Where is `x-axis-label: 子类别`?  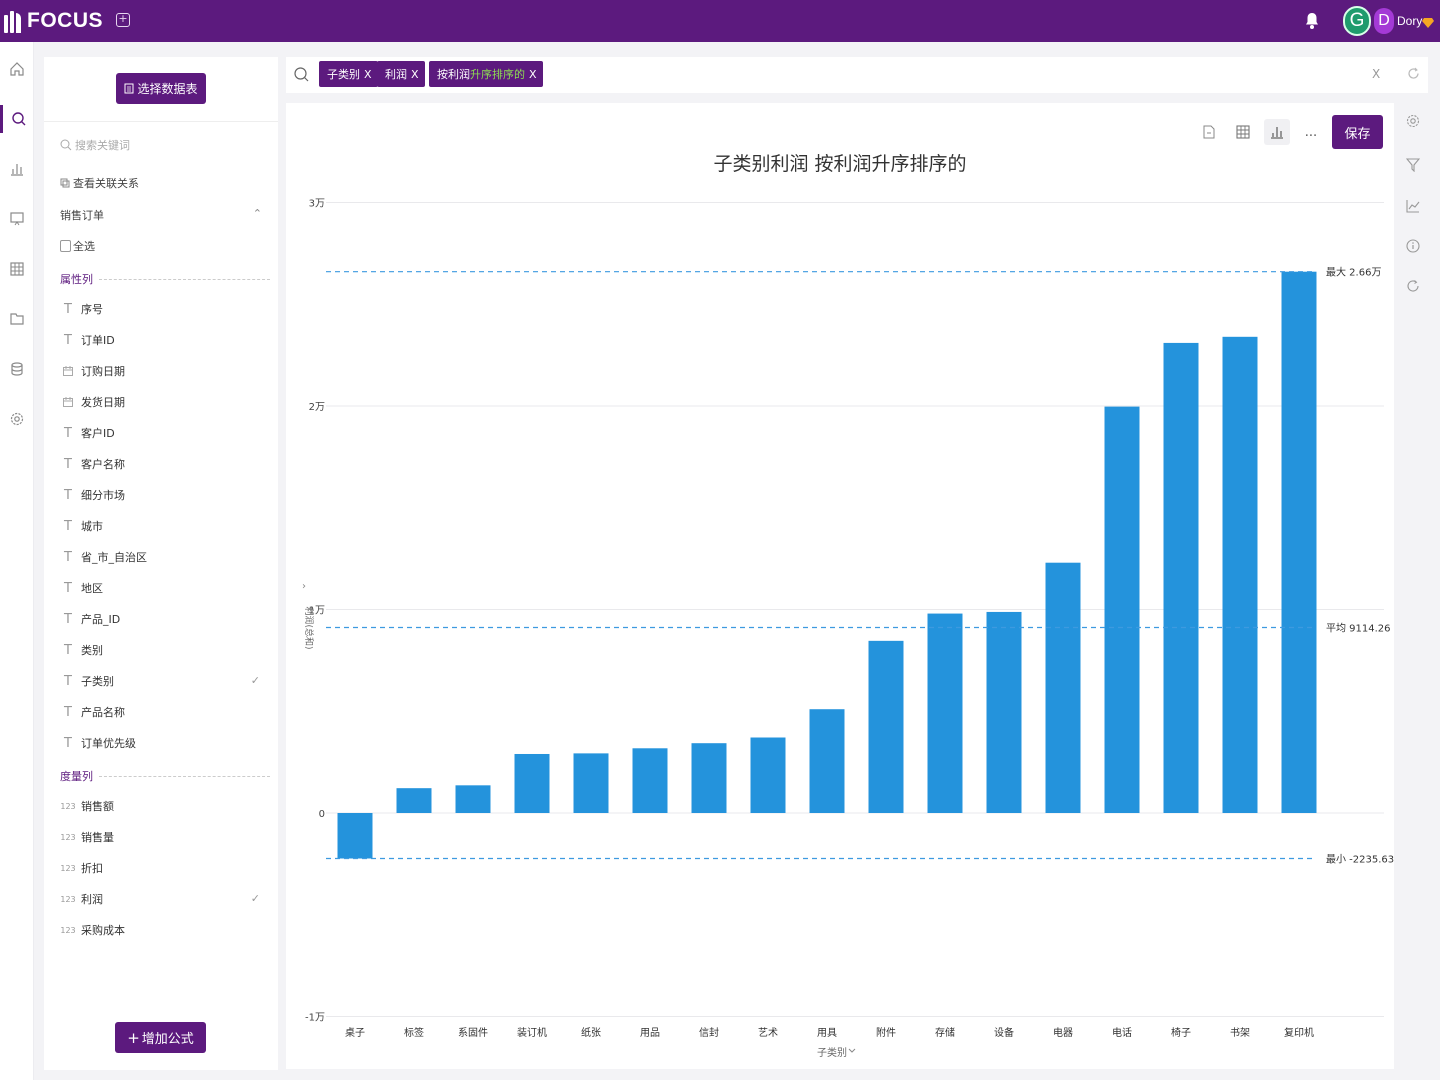
x-axis-label: 子类别 is located at coordinates (832, 1052).